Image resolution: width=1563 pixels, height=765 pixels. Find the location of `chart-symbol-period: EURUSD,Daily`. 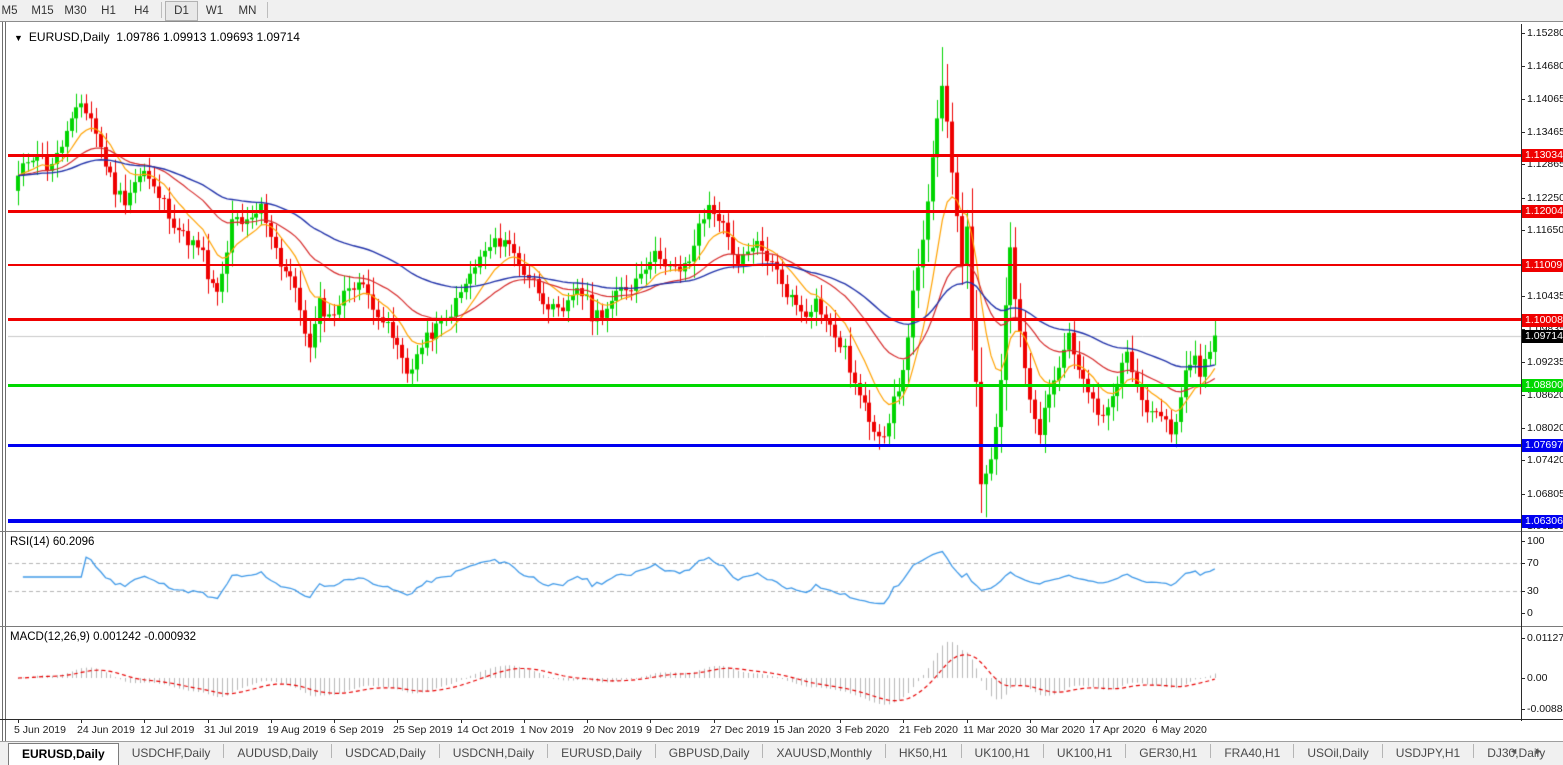

chart-symbol-period: EURUSD,Daily is located at coordinates (69, 37).